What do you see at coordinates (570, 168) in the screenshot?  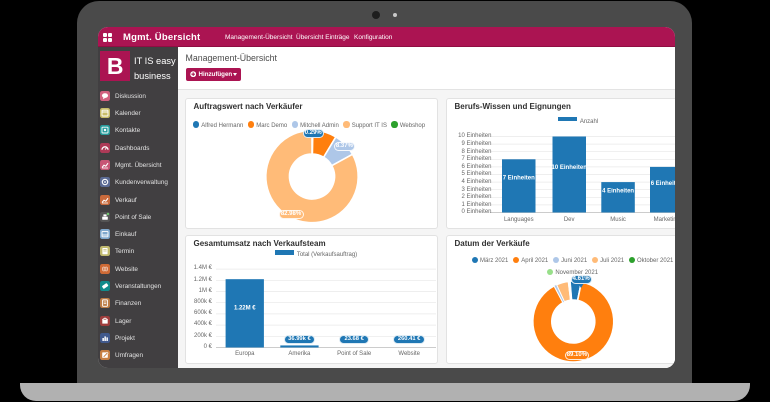 I see `svg-text: 10 Einheiten` at bounding box center [570, 168].